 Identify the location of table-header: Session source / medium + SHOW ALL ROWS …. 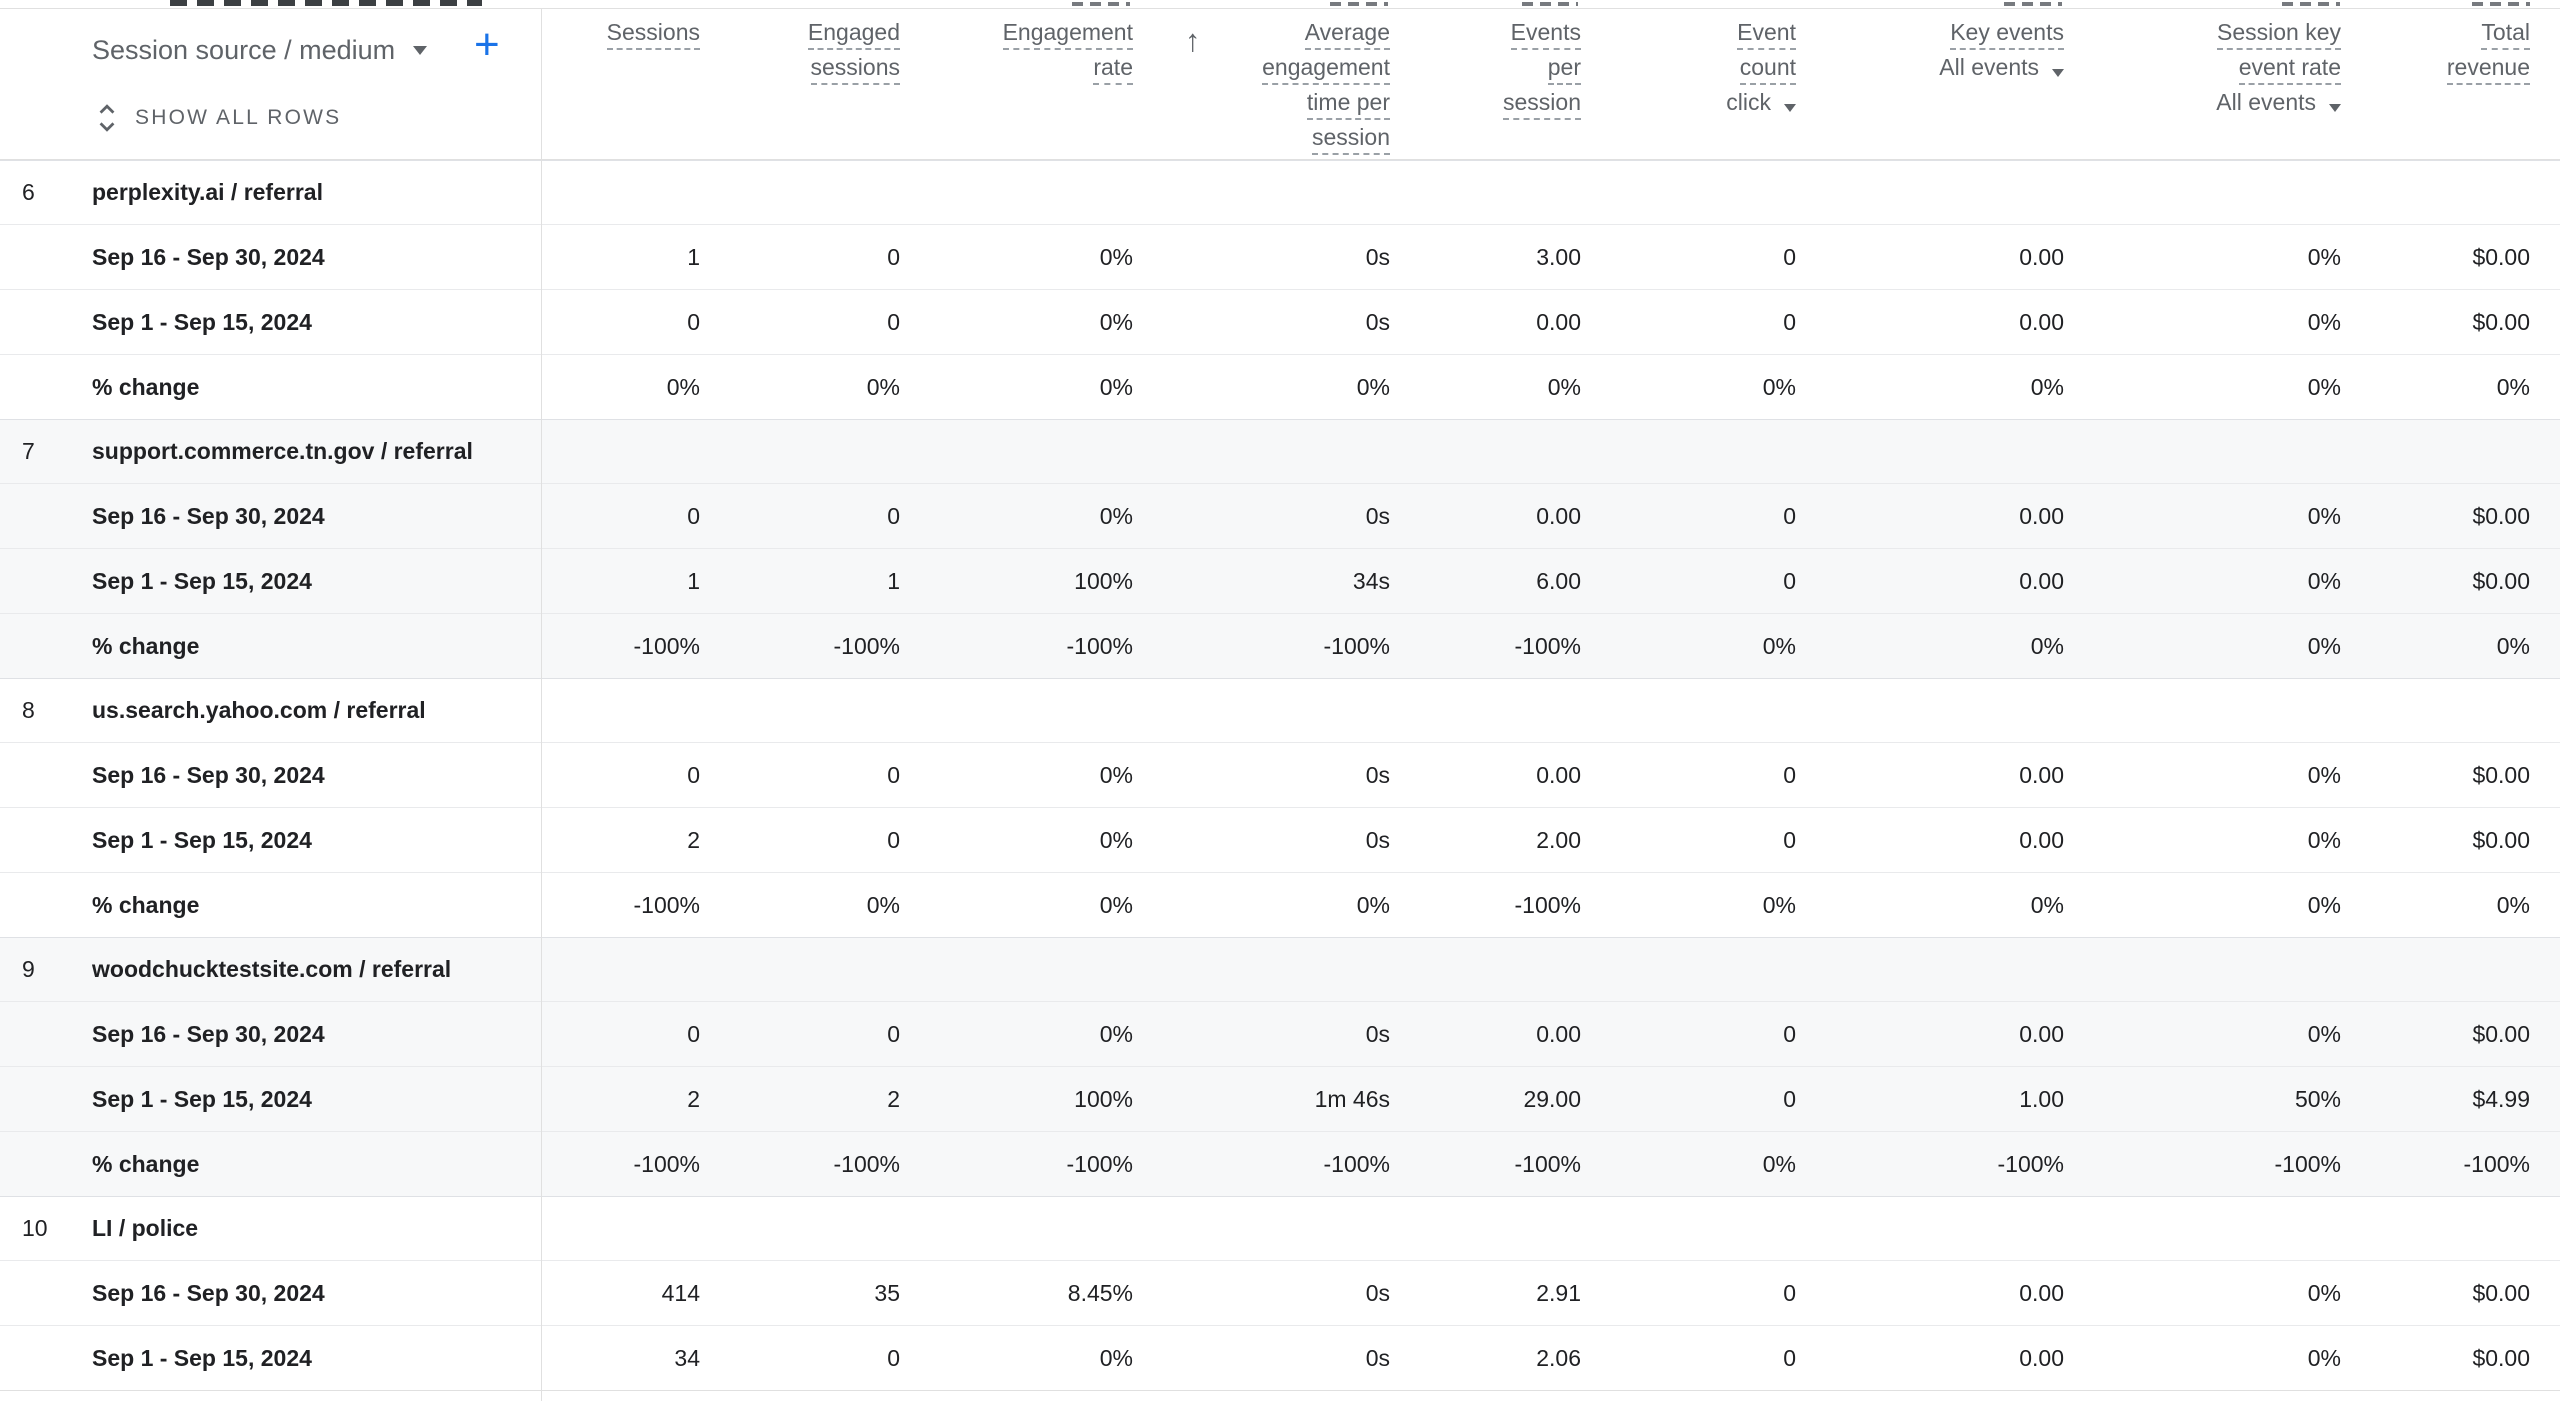
(1280, 84).